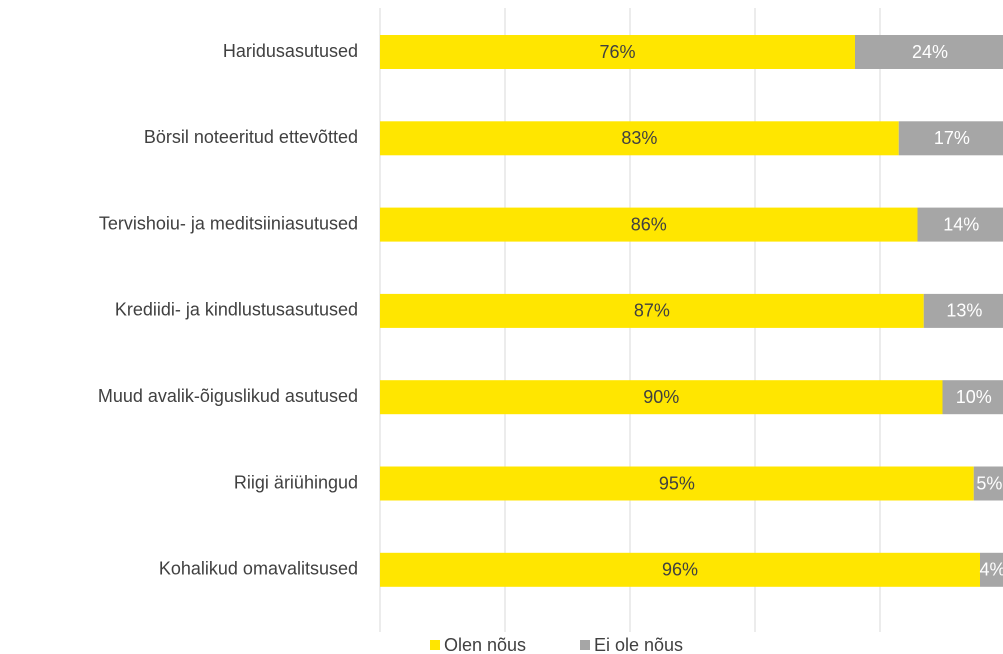 The image size is (1003, 654). I want to click on value-label: 10%, so click(974, 397).